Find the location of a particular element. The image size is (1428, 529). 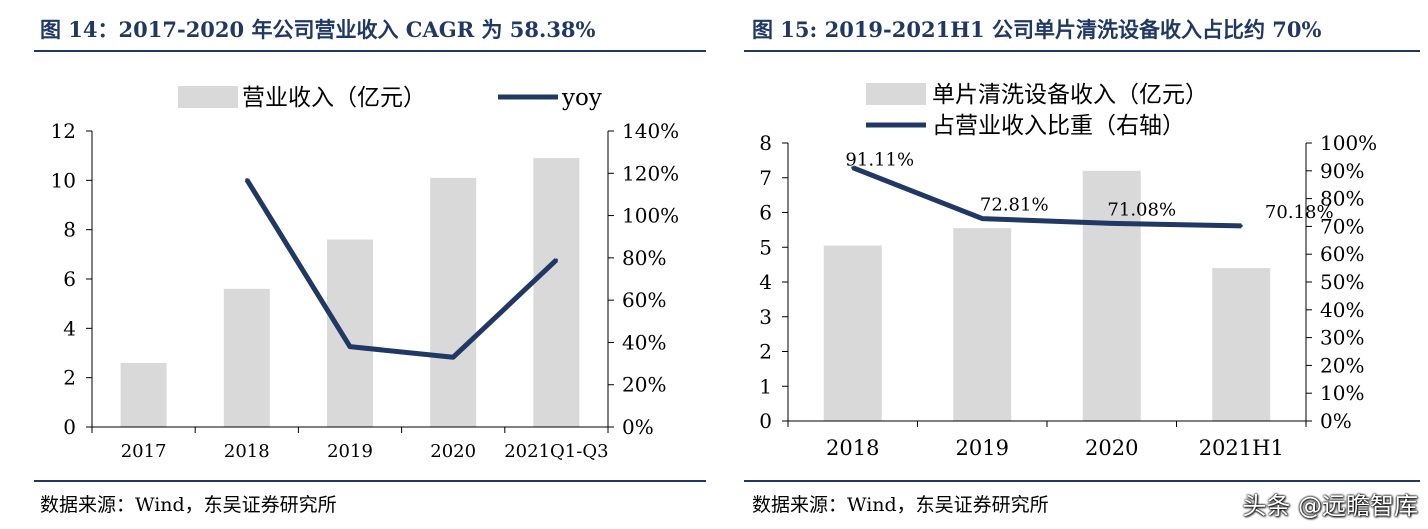

y-tick-label: 1 is located at coordinates (765, 386).